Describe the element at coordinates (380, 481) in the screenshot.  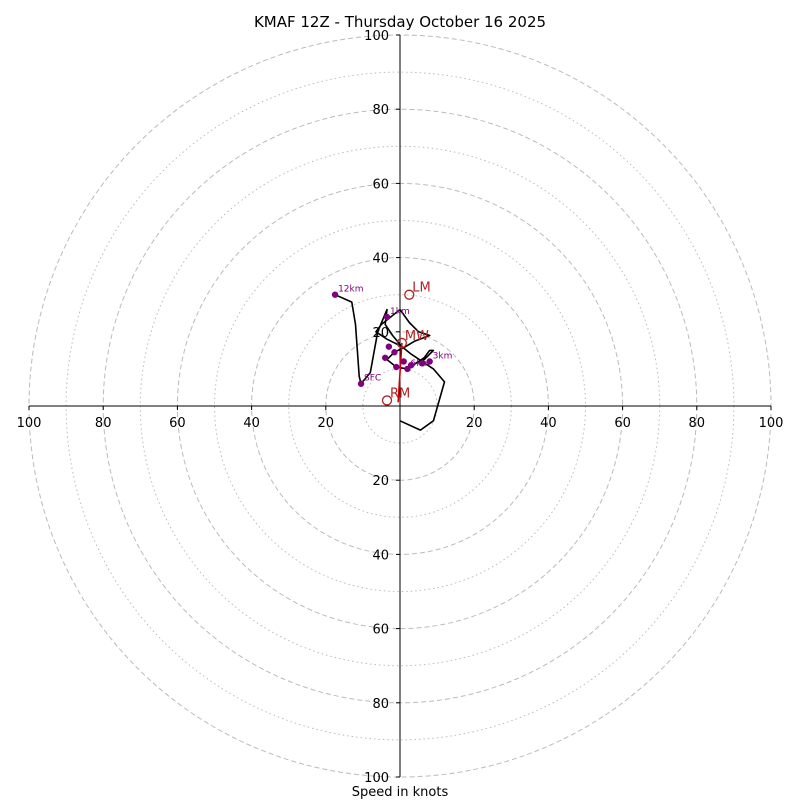
I see `y-tick-label: 20` at that location.